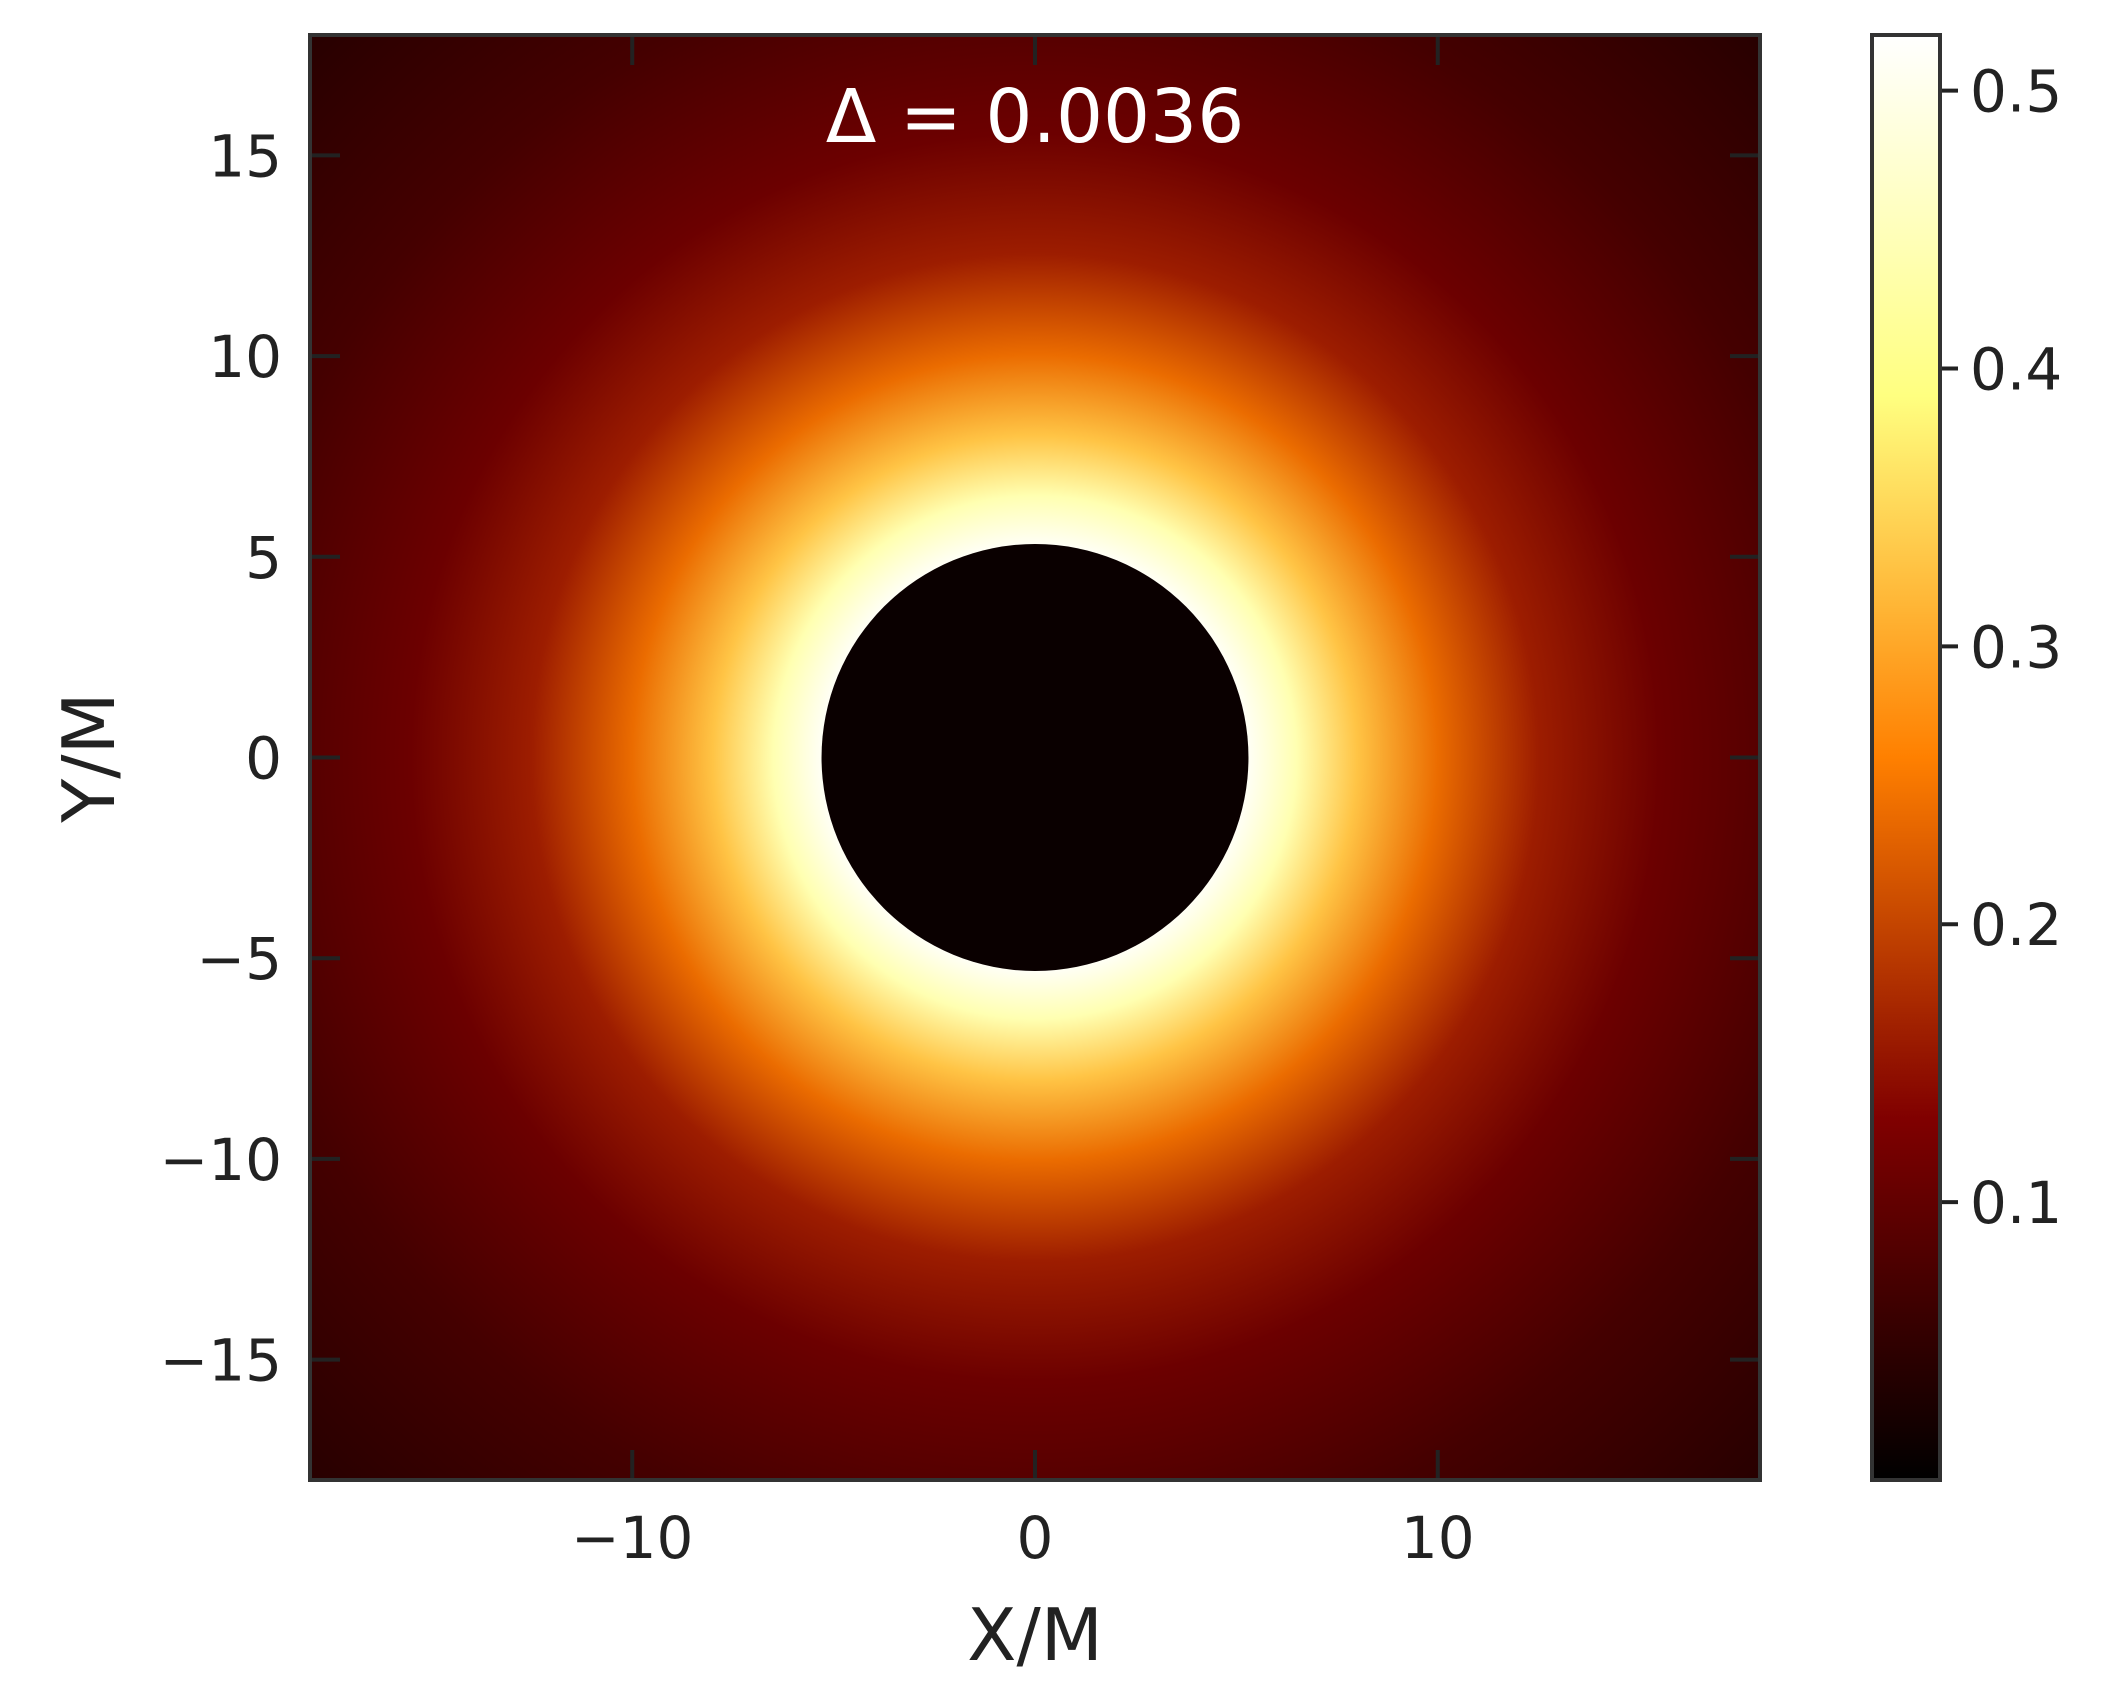  I want to click on y-tick-label: −10, so click(221, 1160).